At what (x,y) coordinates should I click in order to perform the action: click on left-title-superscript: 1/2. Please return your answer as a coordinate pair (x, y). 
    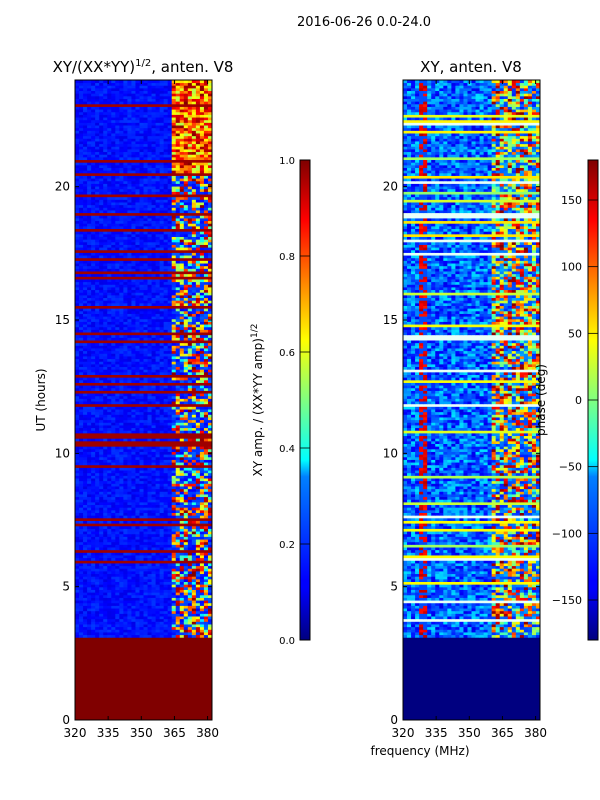
    Looking at the image, I should click on (143, 63).